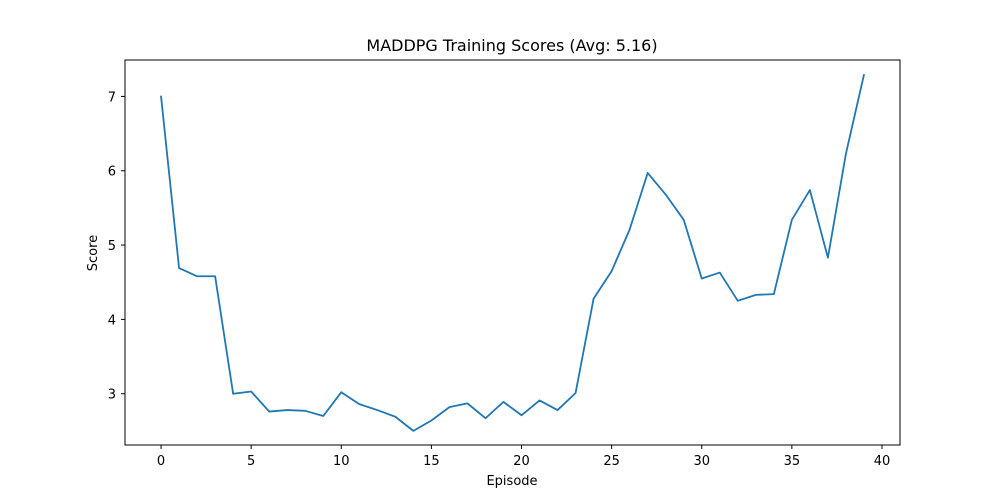  Describe the element at coordinates (112, 320) in the screenshot. I see `y-tick-label: 4` at that location.